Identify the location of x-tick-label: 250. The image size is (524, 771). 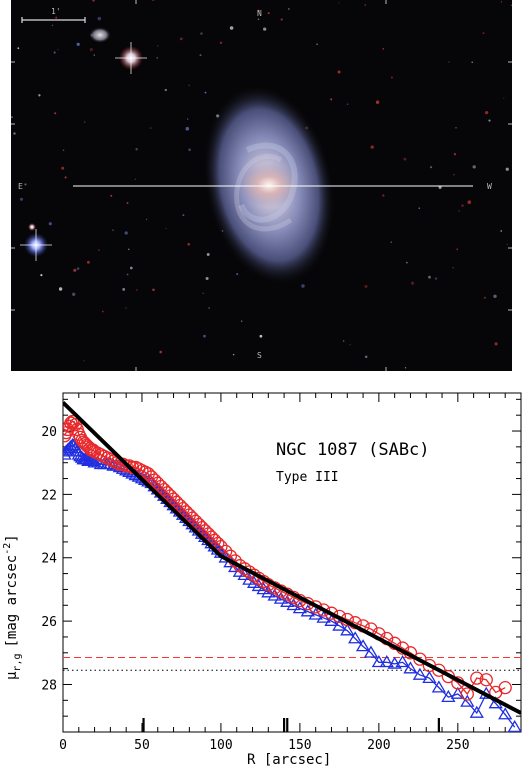
(457, 745).